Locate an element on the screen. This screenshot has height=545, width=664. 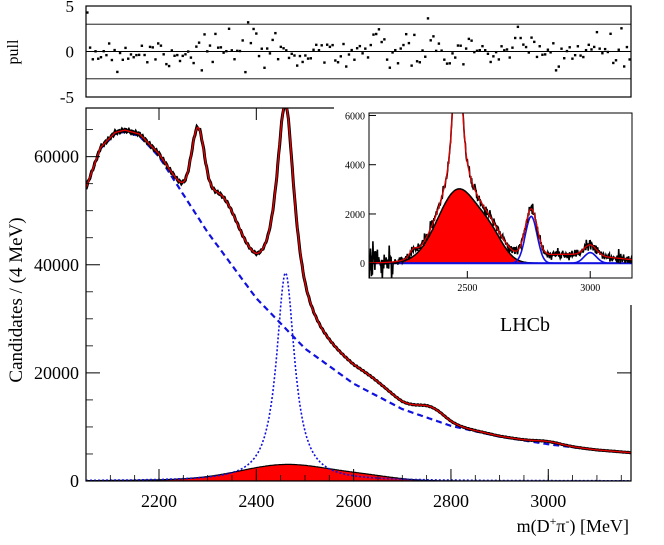
inset-y-ticks: 0 2000 4000 6000 is located at coordinates (360, 190).